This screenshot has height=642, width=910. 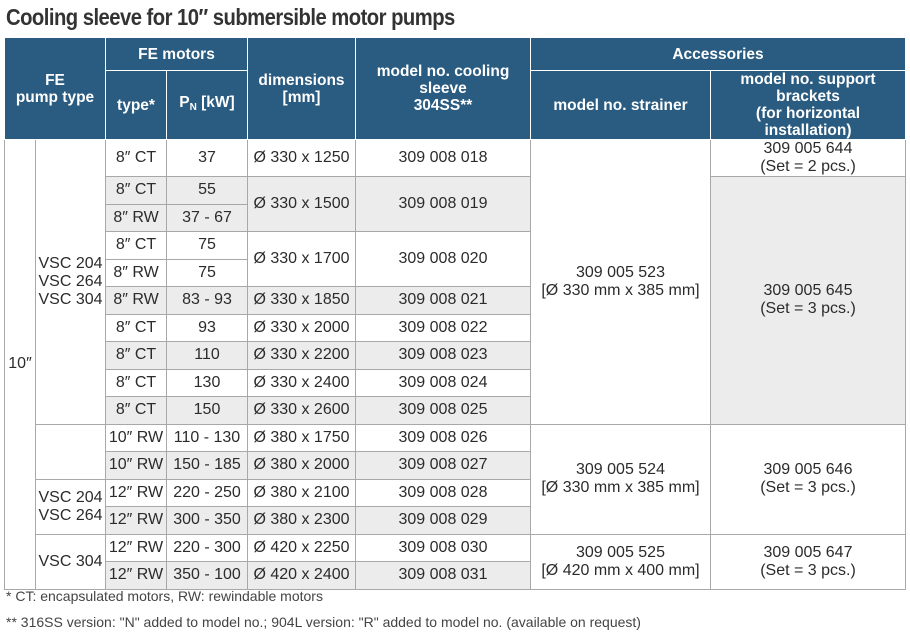 I want to click on motor-power: 350 - 100, so click(x=207, y=575).